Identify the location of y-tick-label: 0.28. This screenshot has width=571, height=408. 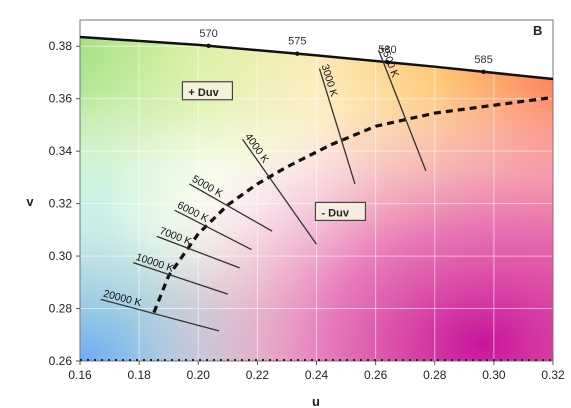
(61, 309).